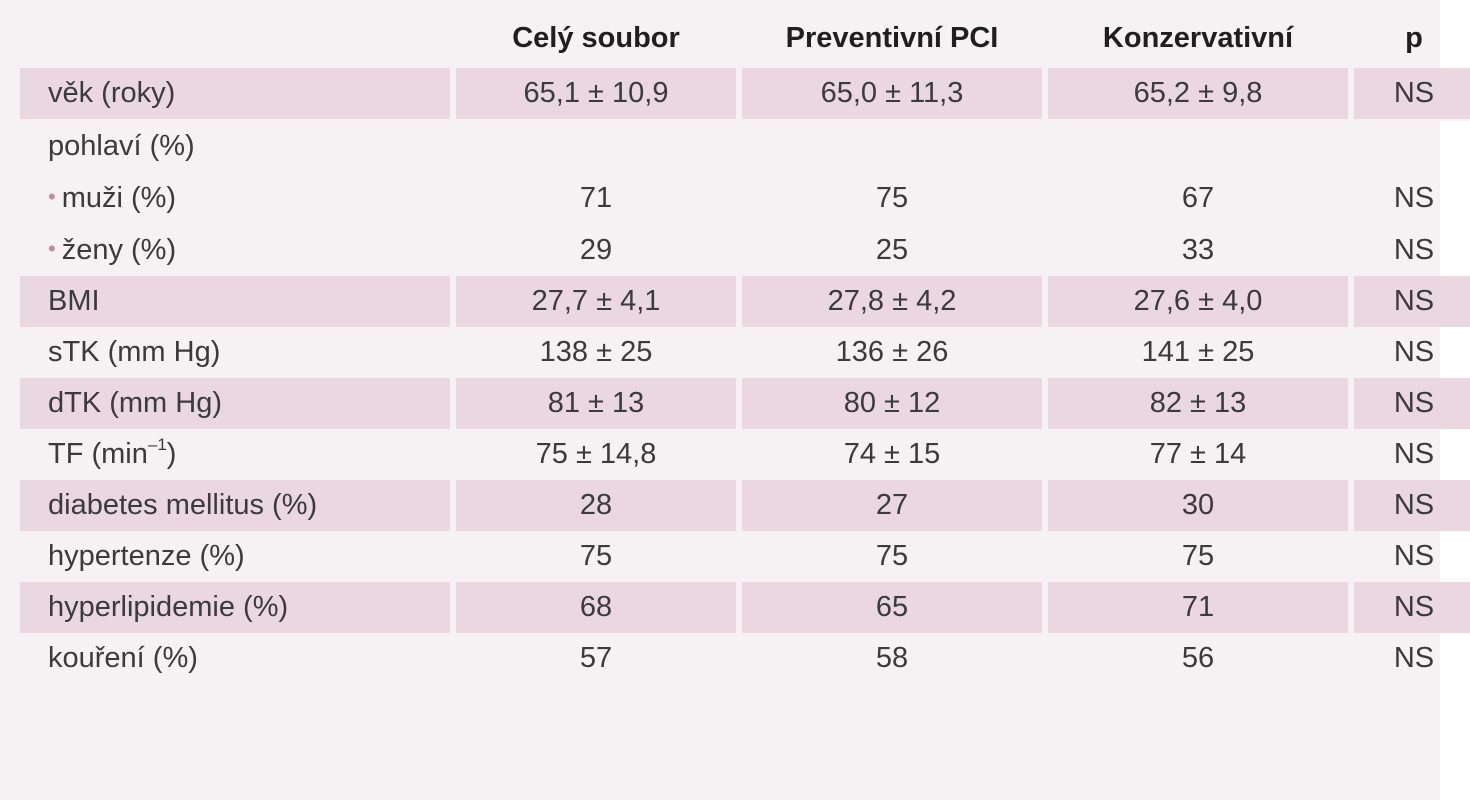 This screenshot has width=1470, height=800. Describe the element at coordinates (1412, 146) in the screenshot. I see `cell-p-value` at that location.